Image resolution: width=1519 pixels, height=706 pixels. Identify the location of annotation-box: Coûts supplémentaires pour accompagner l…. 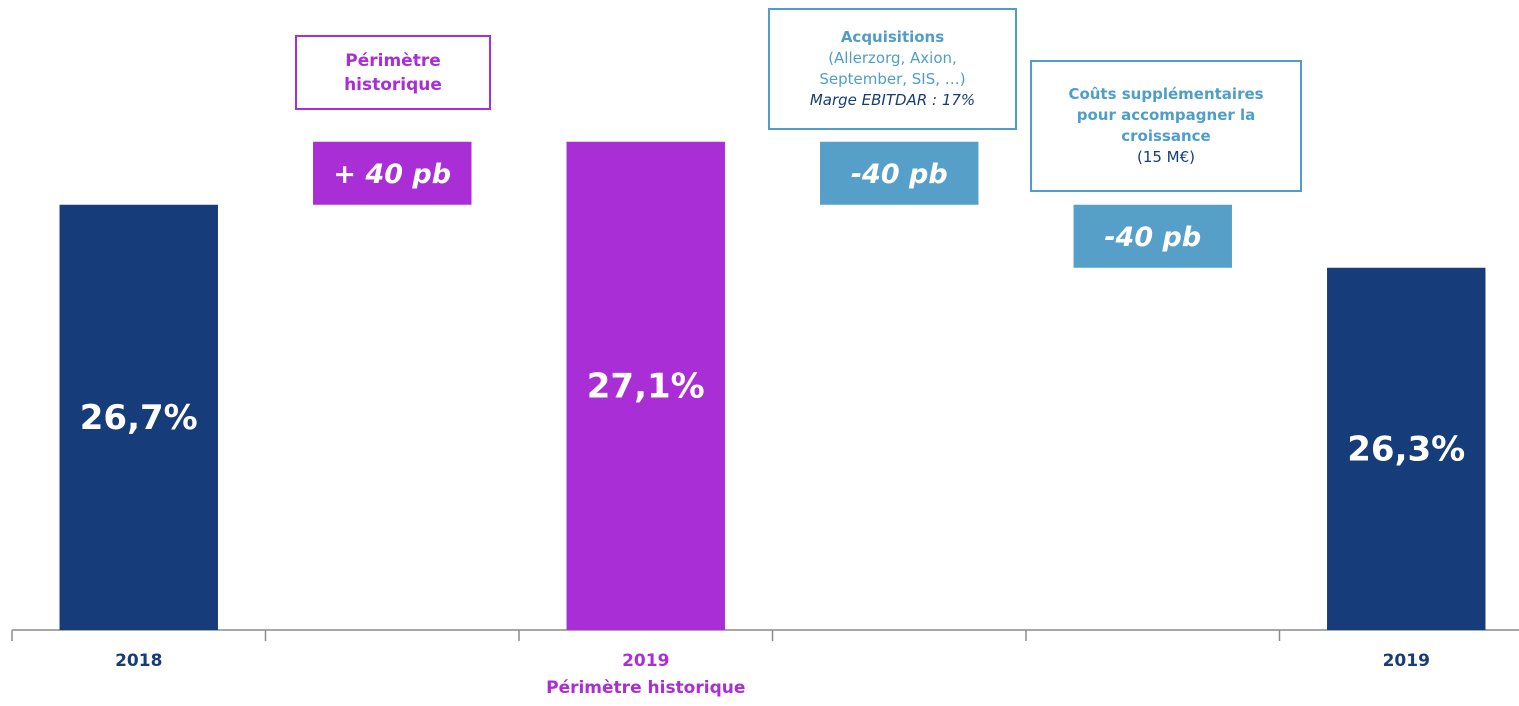
(1166, 126).